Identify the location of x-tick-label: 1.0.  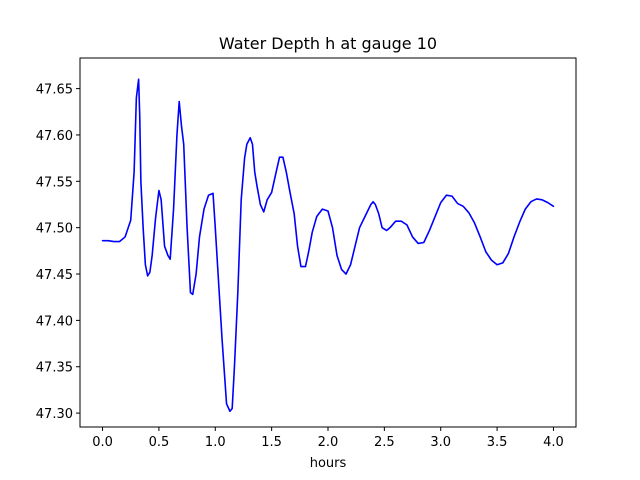
(215, 442).